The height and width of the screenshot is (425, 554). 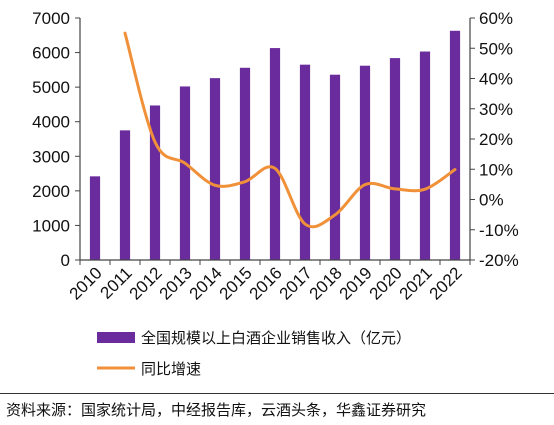 What do you see at coordinates (51, 122) in the screenshot?
I see `left-tick-label: 4000` at bounding box center [51, 122].